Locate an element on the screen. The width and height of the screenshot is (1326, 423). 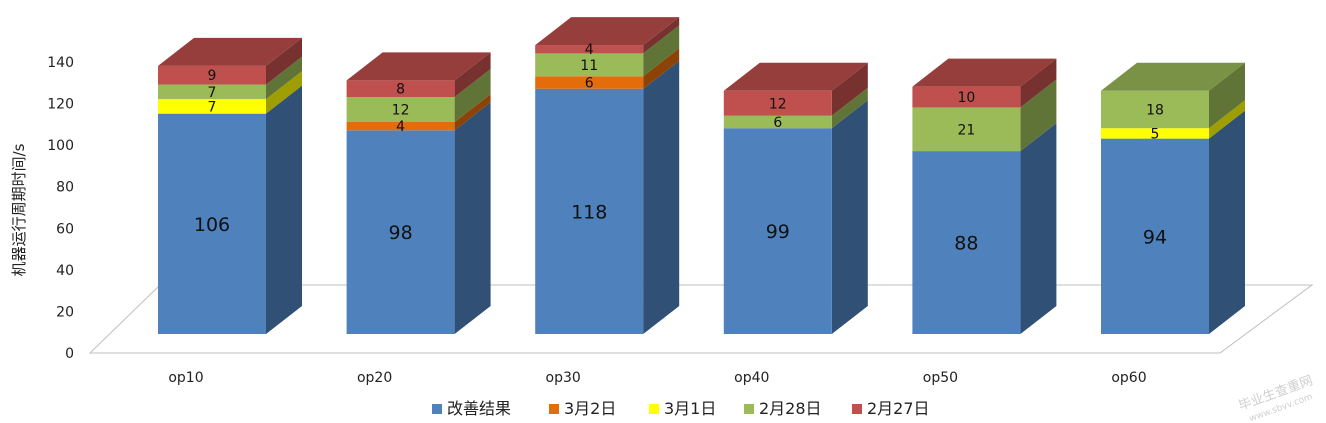
data-label: 118 is located at coordinates (589, 212).